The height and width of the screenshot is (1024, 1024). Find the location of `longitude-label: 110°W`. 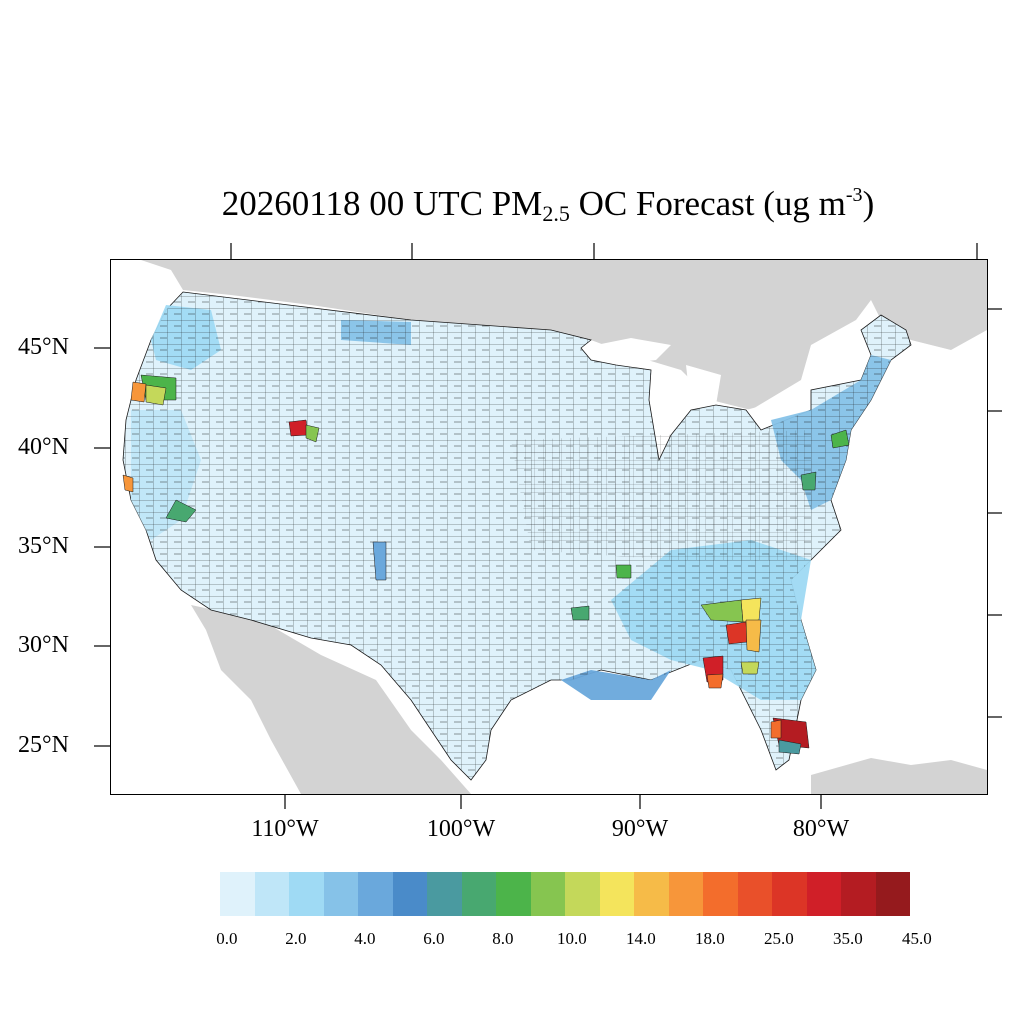

longitude-label: 110°W is located at coordinates (285, 829).